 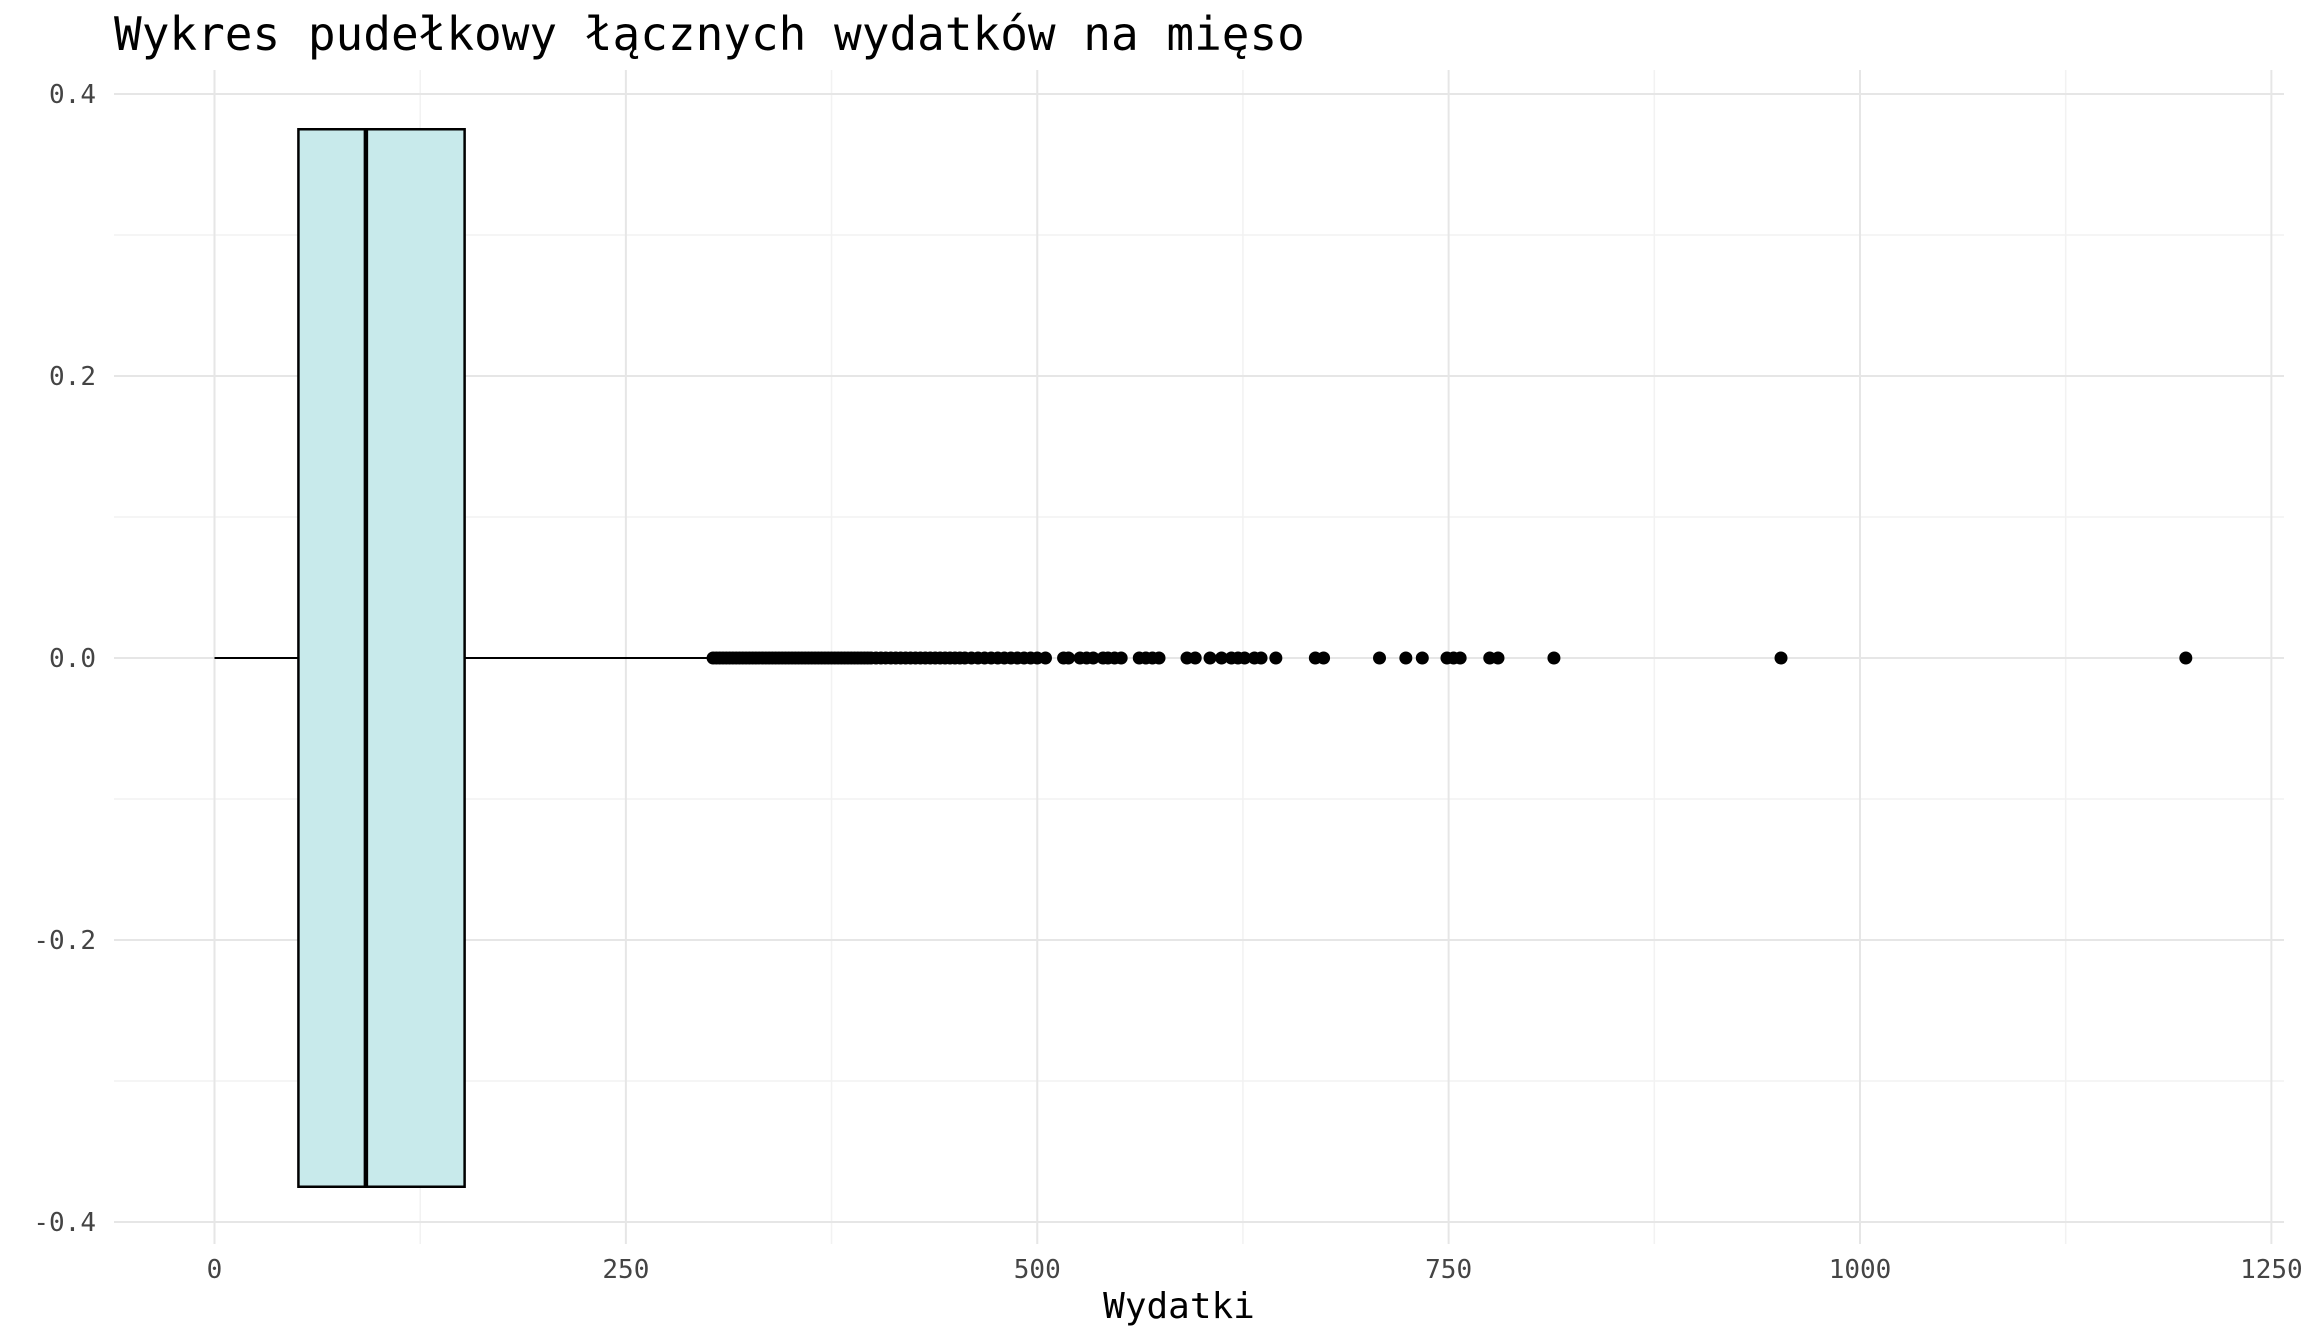 I want to click on y-tick-label: -0.2, so click(x=64, y=941).